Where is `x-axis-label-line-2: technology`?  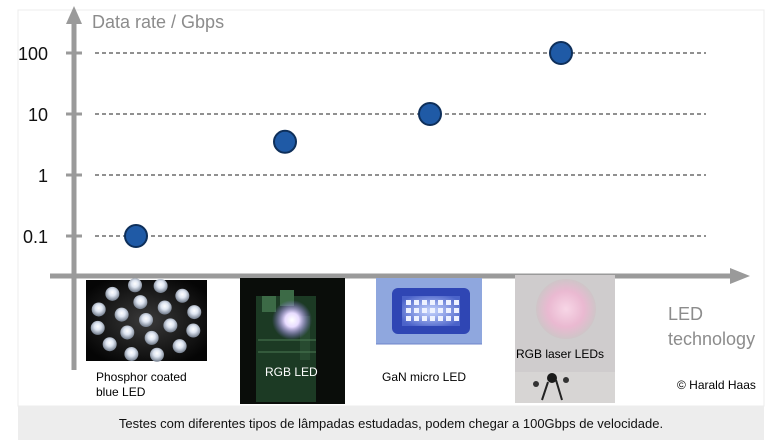
x-axis-label-line-2: technology is located at coordinates (711, 339).